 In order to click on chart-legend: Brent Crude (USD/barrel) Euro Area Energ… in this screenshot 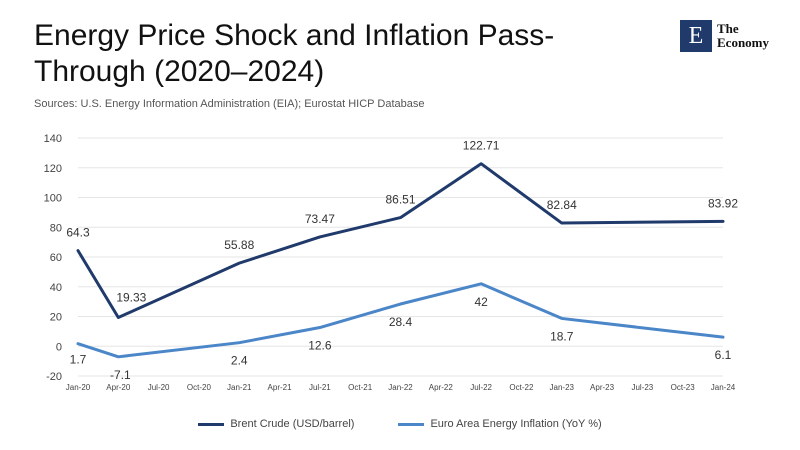, I will do `click(400, 424)`.